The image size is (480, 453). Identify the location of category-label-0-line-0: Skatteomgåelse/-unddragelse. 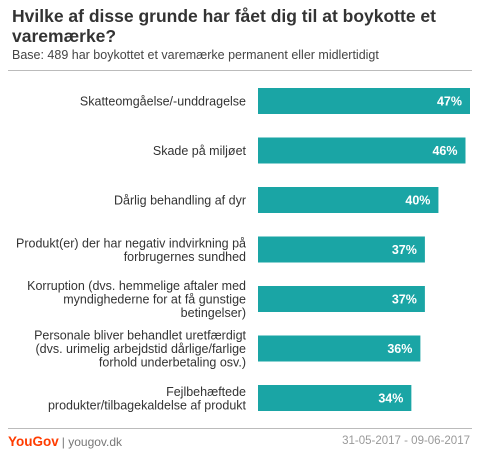
(163, 102).